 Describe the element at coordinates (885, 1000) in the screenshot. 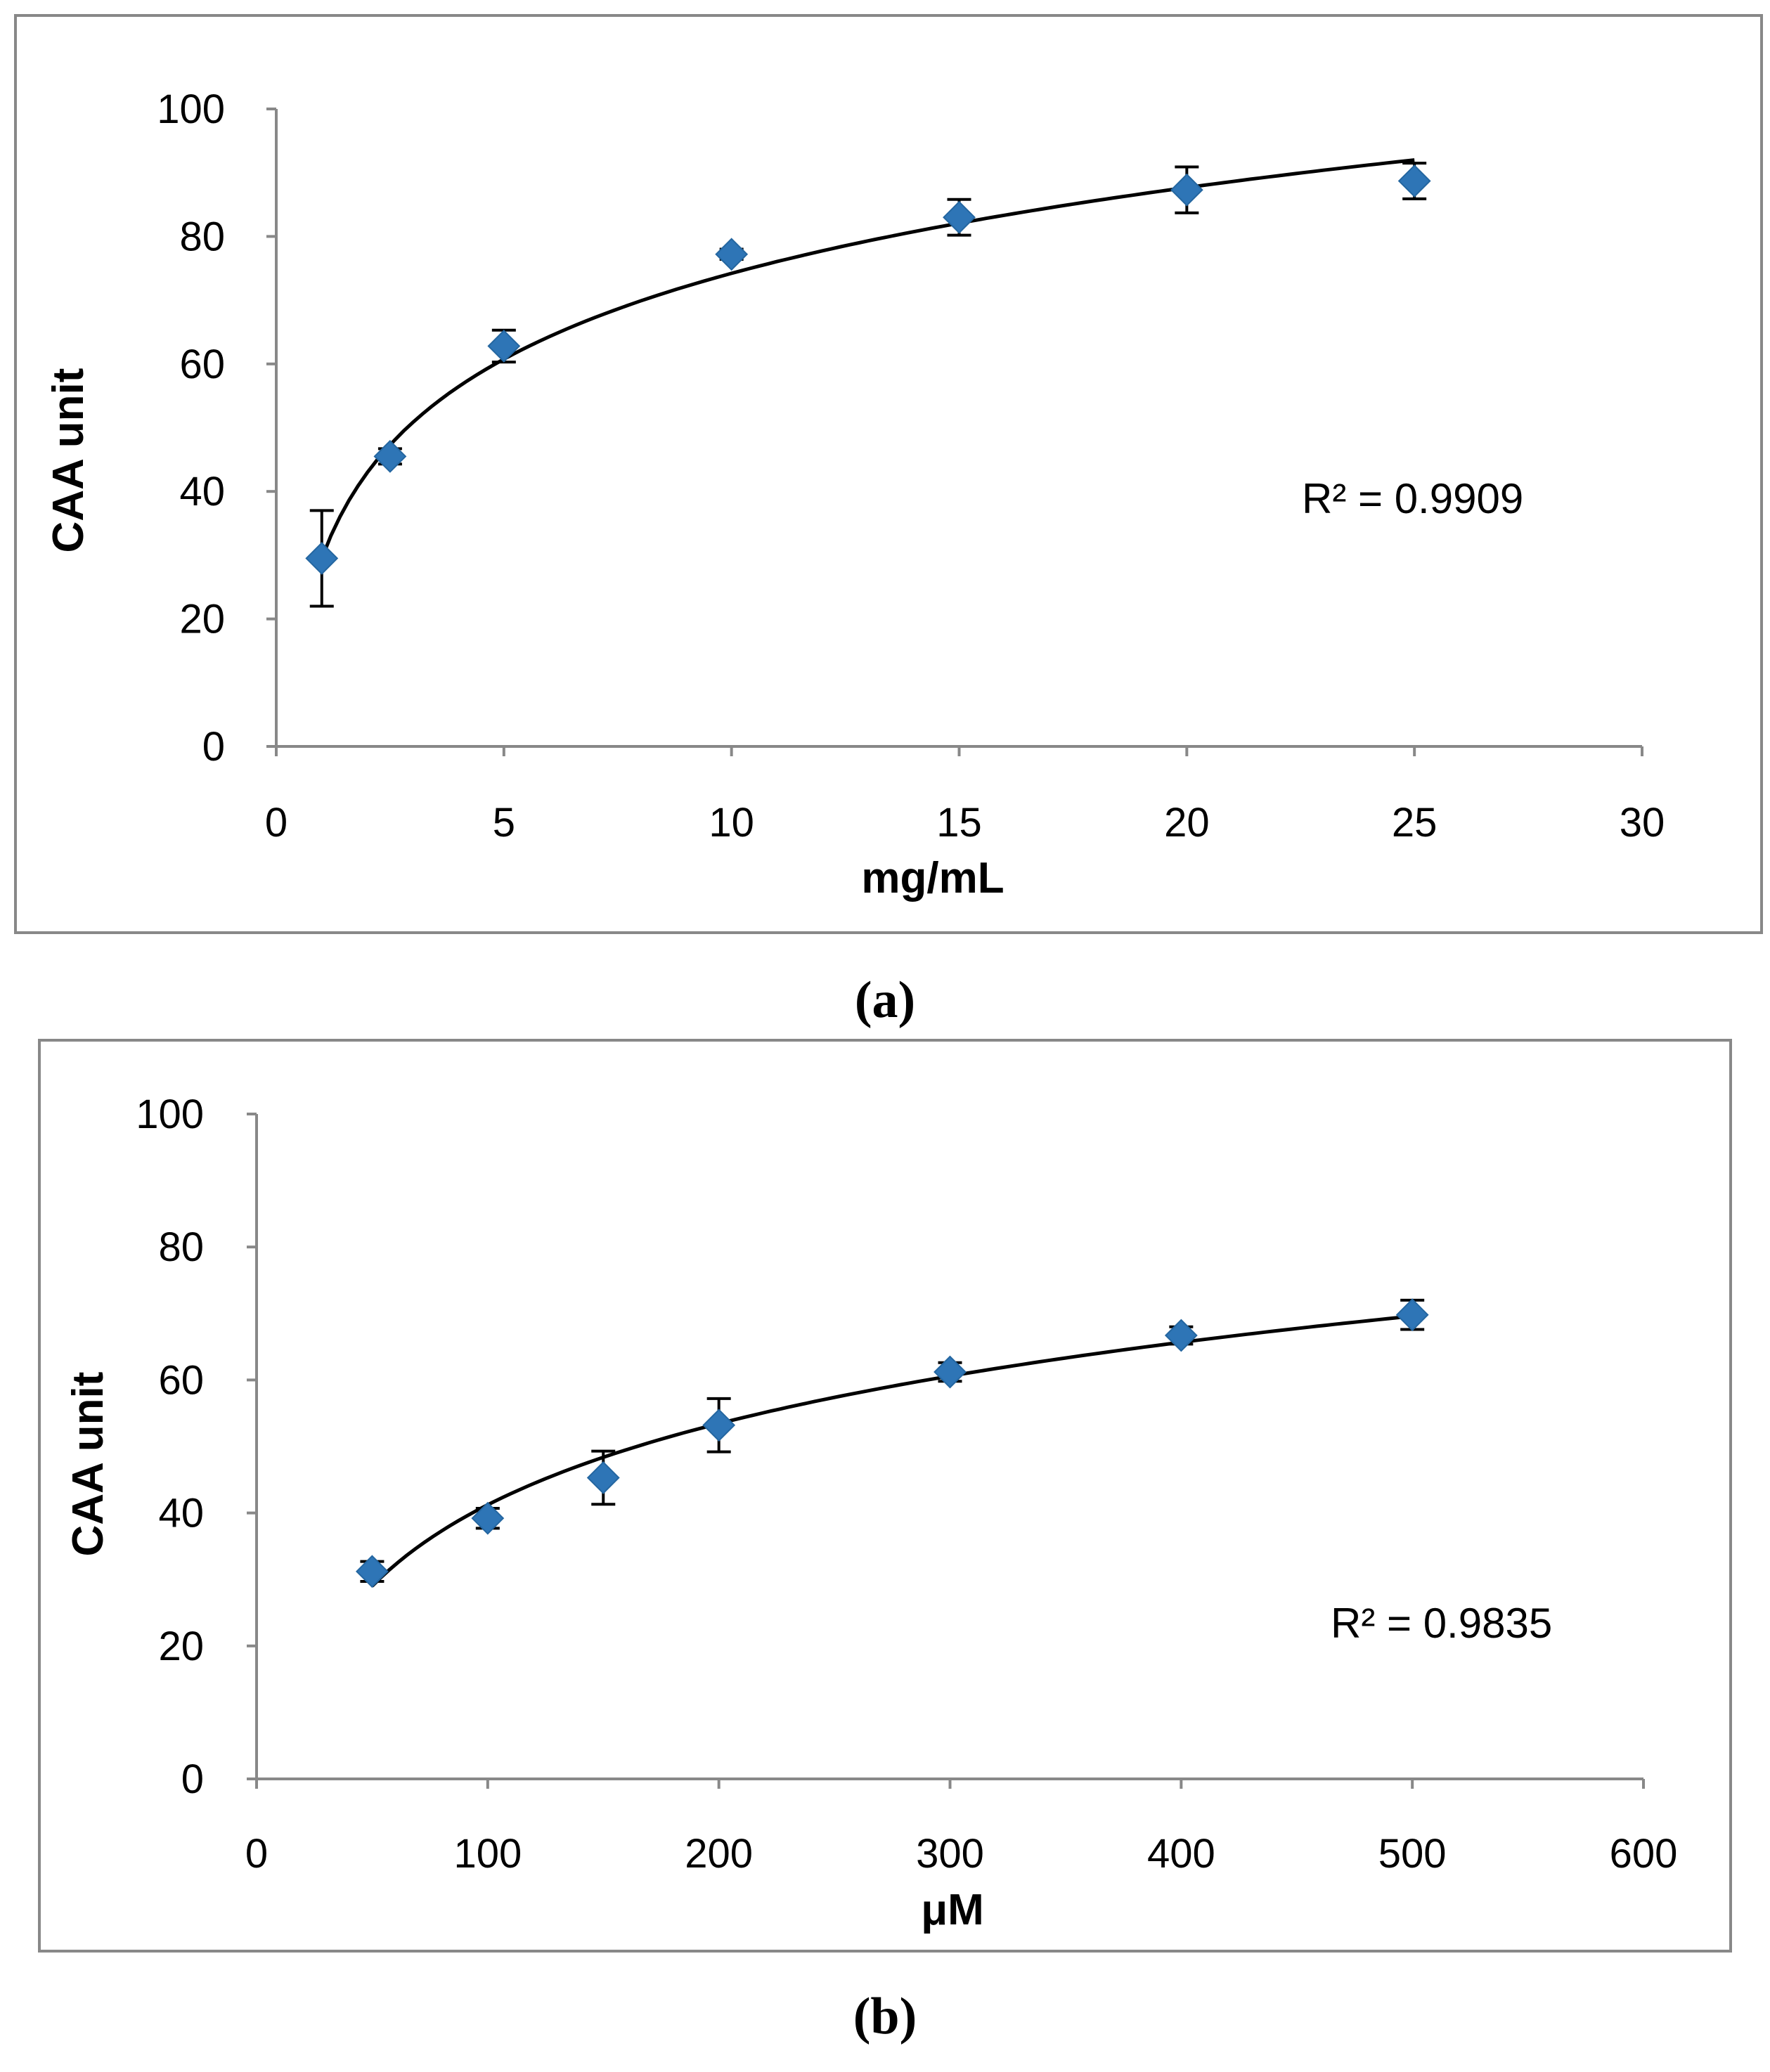

I see `panel-label: (a)` at that location.